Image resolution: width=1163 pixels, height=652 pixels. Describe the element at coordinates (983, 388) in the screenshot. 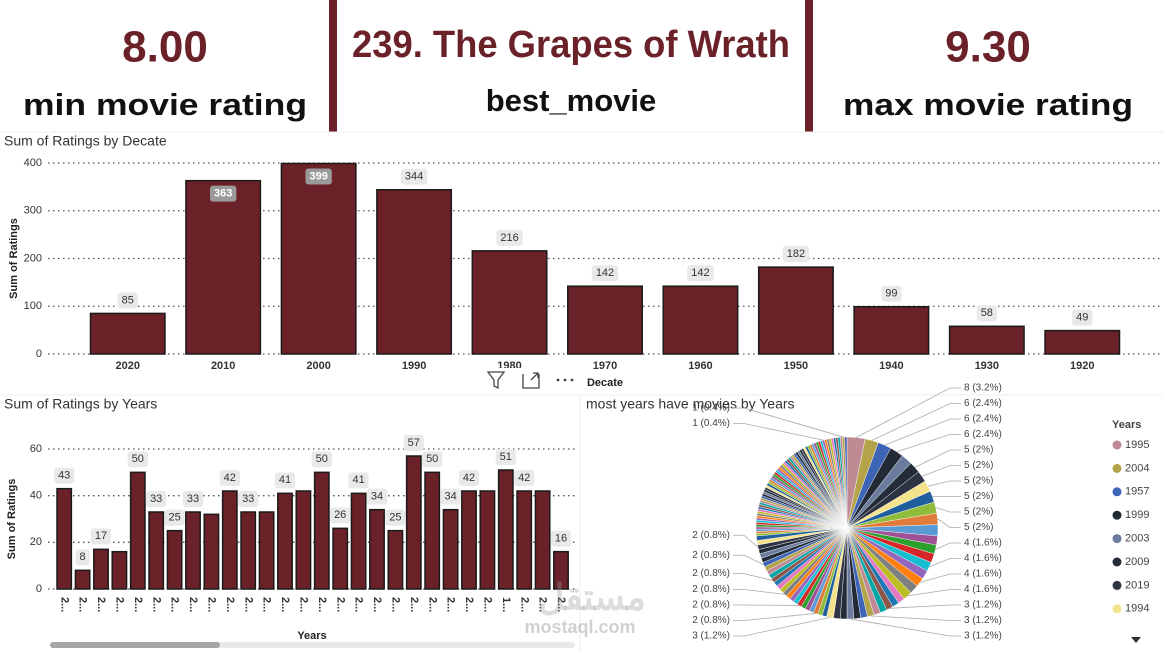

I see `data-label: 8 (3.2%)` at that location.